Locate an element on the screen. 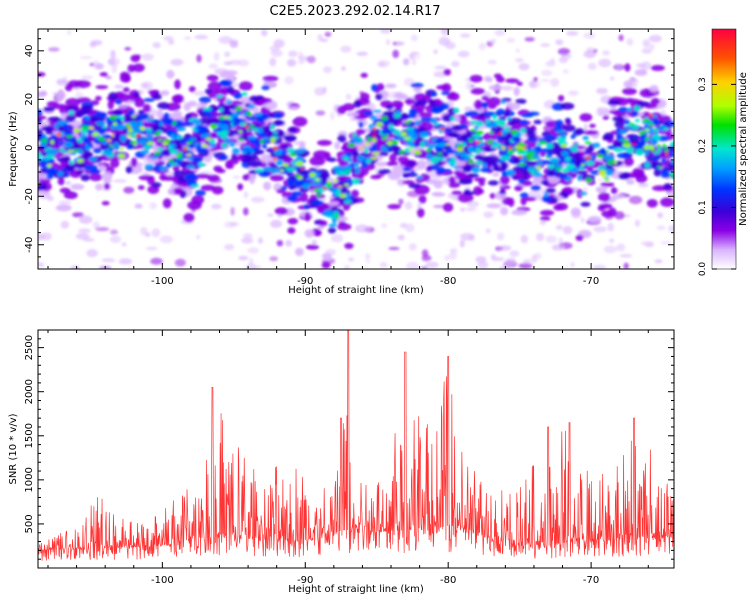 This screenshot has height=600, width=750. snr-y-label: SNR (10 * v/v) is located at coordinates (13, 448).